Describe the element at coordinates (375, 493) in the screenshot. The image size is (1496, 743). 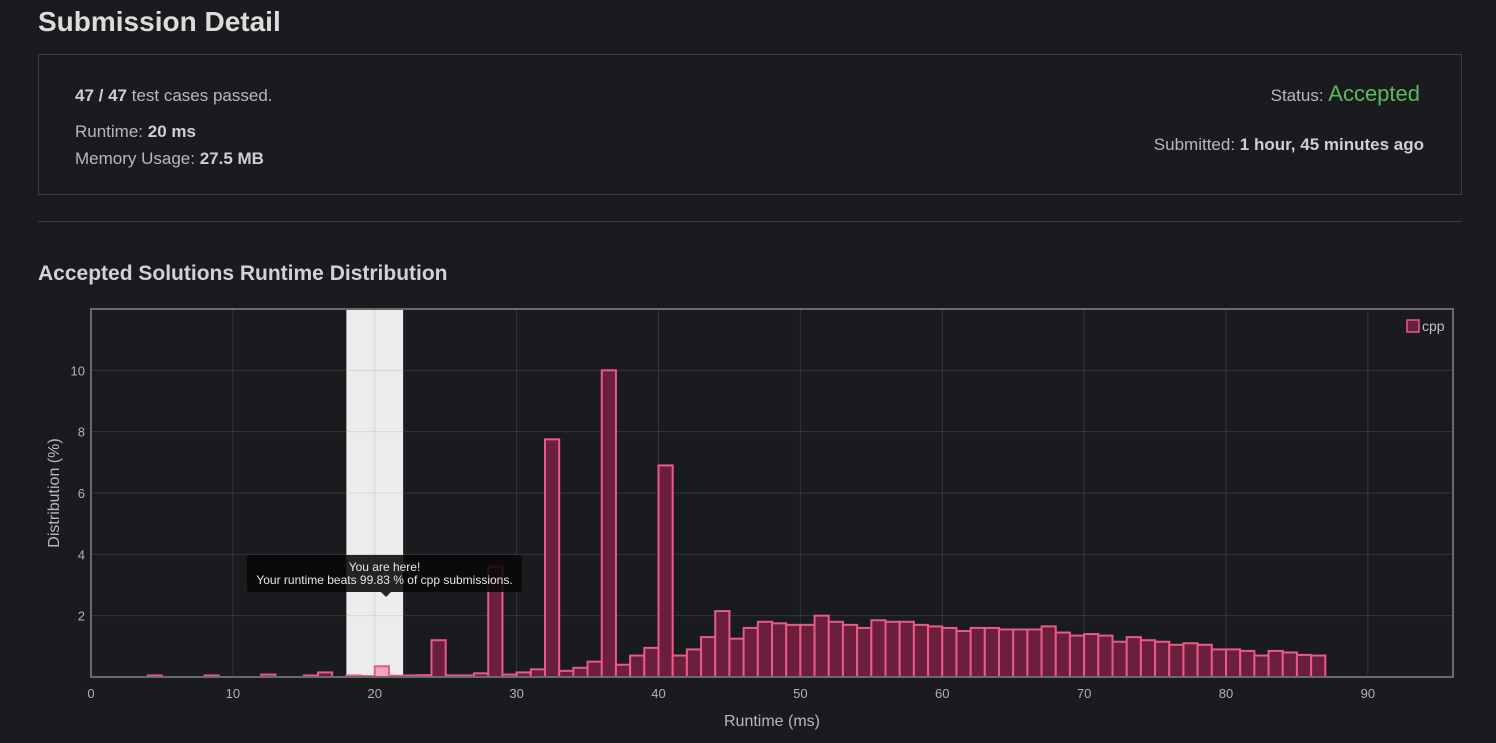
I see `your-runtime-highlight` at that location.